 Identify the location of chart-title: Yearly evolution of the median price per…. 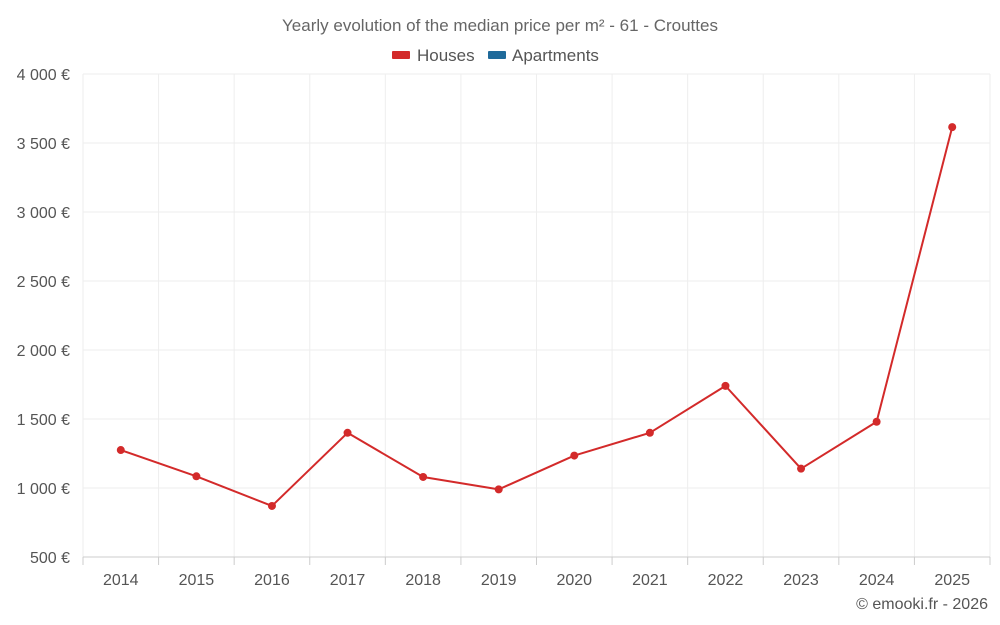
(500, 25).